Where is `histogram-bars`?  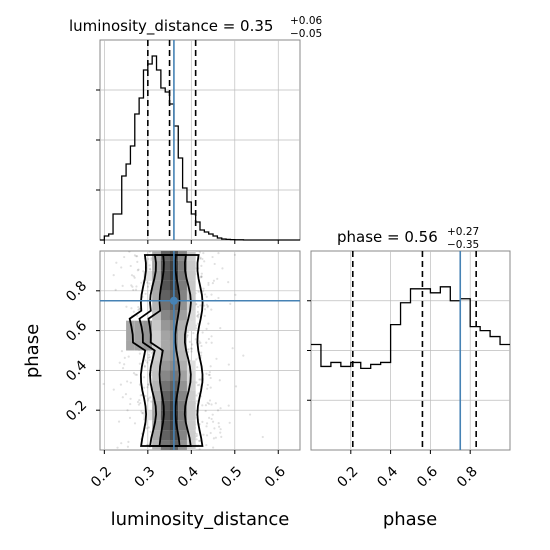
histogram-bars is located at coordinates (200, 148).